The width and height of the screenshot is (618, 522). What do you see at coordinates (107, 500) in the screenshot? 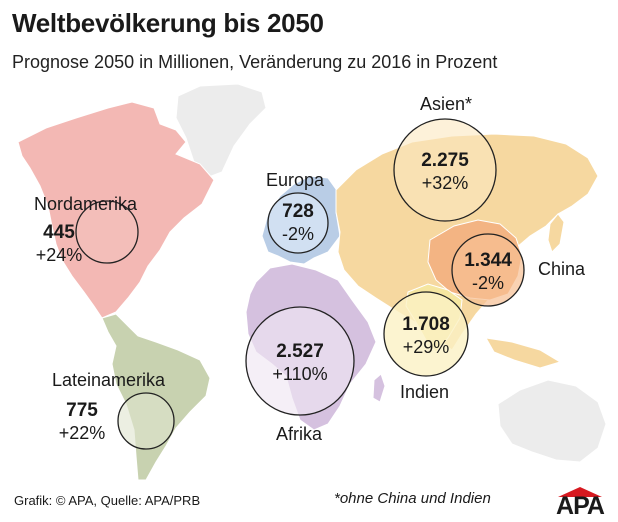
I see `source-credit: Grafik: © APA, Quelle: APA/PRB` at bounding box center [107, 500].